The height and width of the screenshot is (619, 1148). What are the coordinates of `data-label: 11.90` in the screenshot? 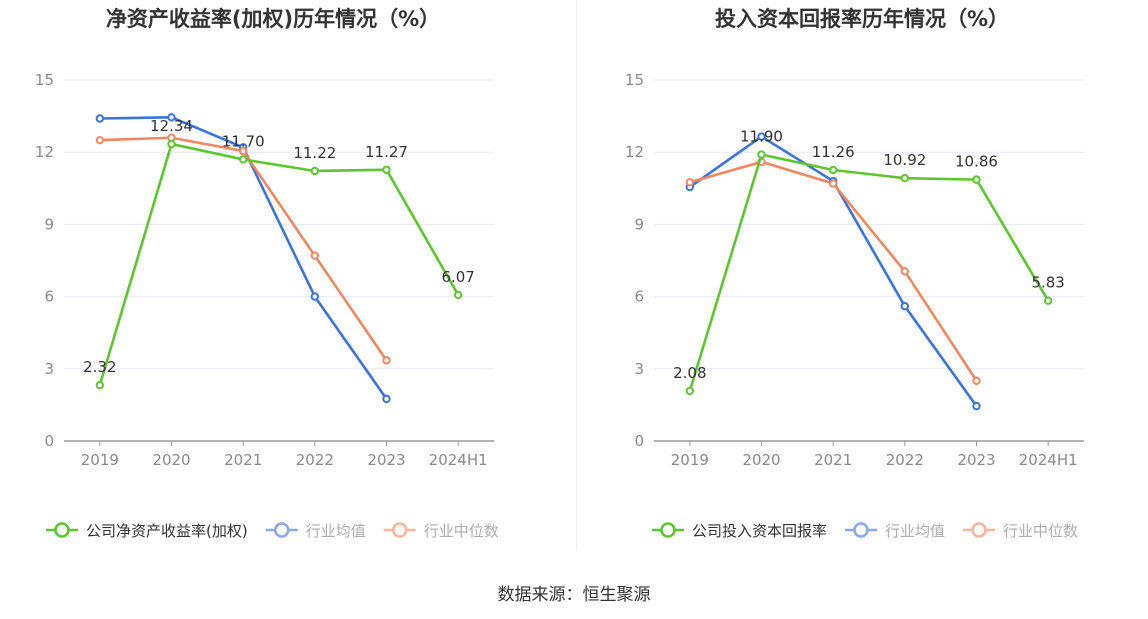 It's located at (761, 137).